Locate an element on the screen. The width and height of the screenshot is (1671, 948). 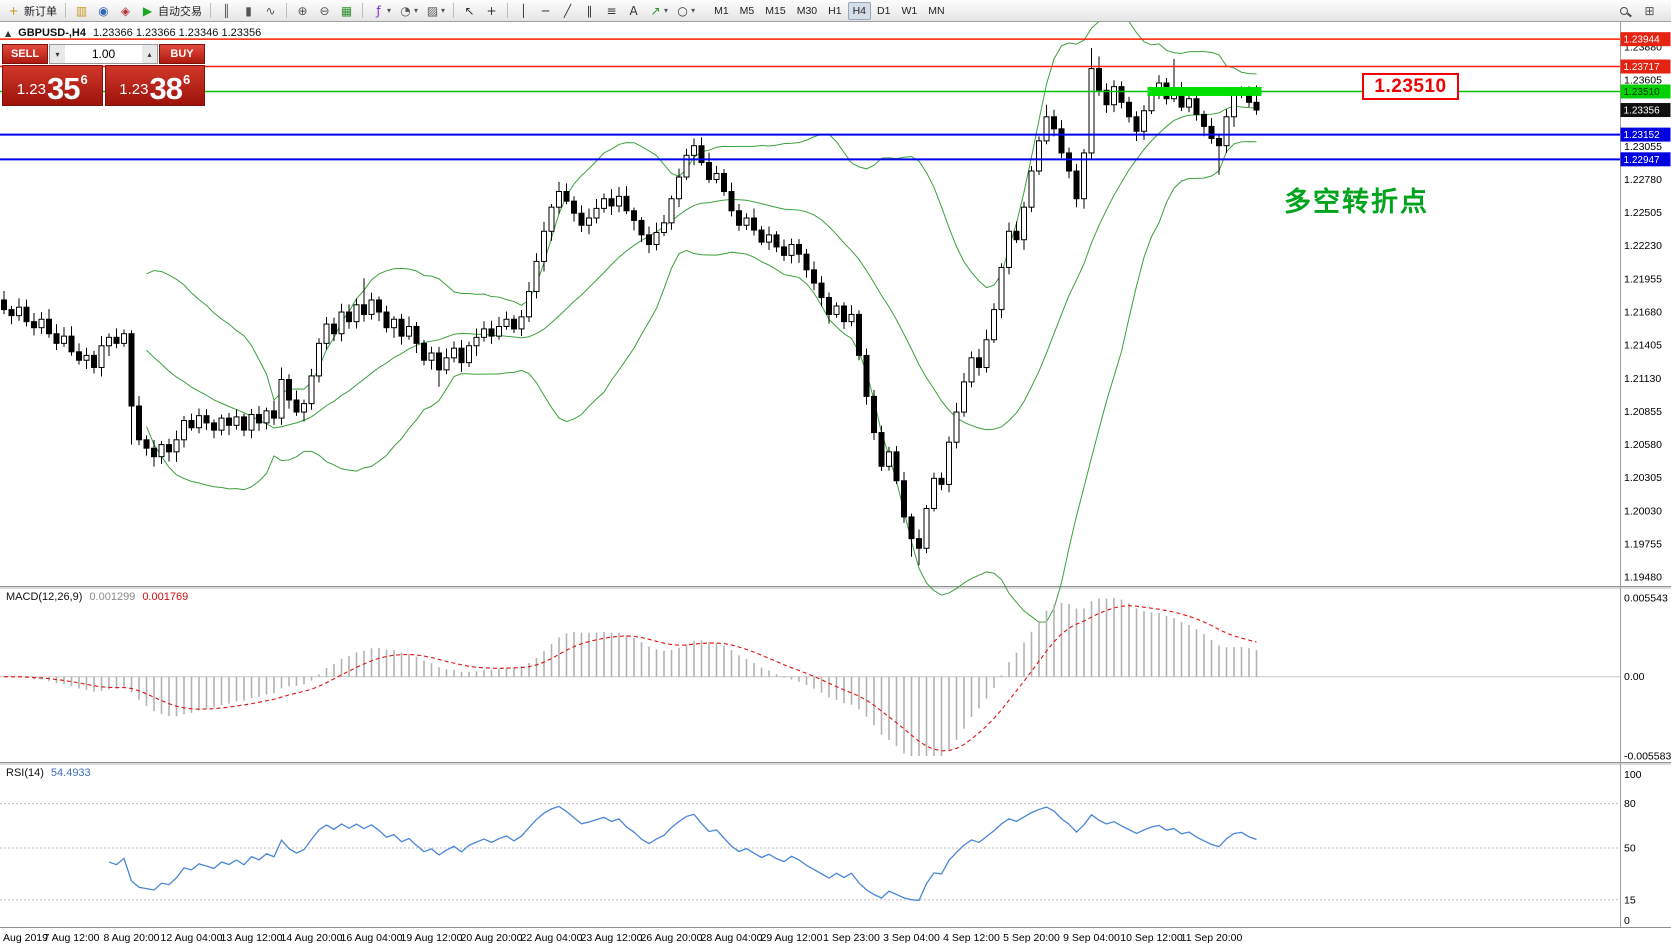
cursor-icon: ↖ is located at coordinates (469, 10).